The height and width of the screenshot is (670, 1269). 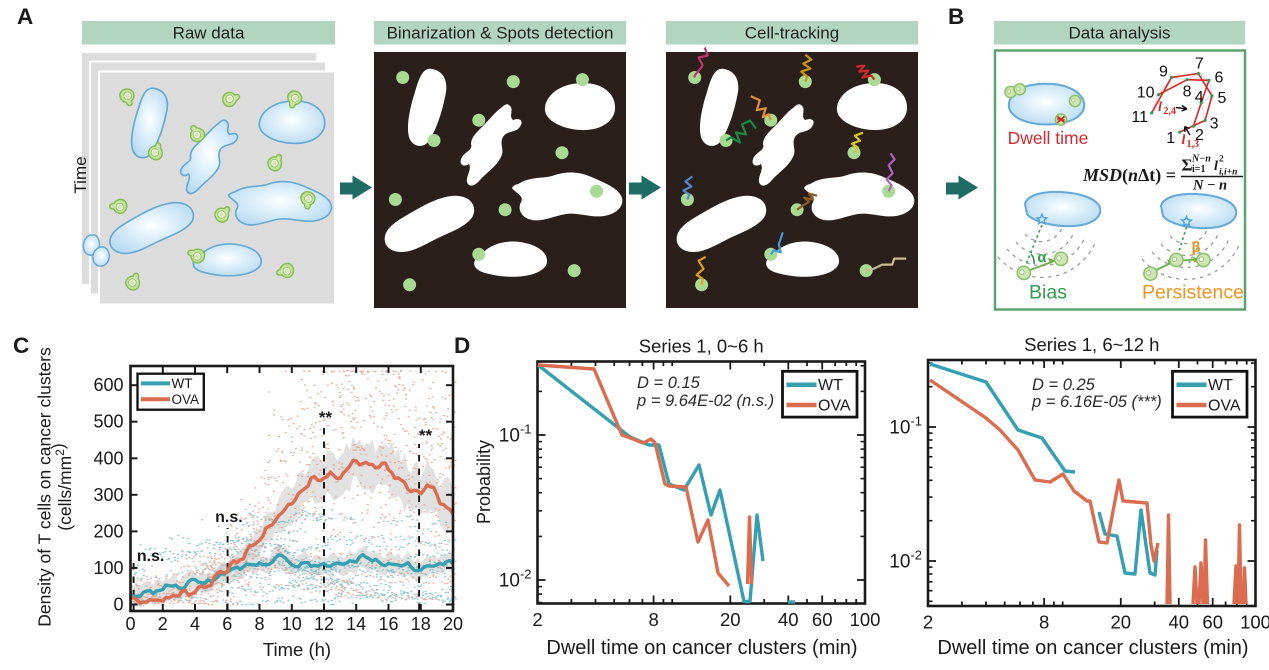 I want to click on svg-text: 16, so click(x=388, y=624).